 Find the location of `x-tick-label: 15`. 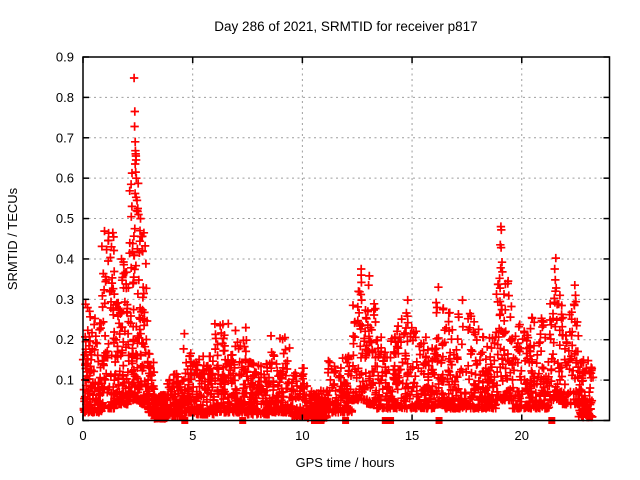

x-tick-label: 15 is located at coordinates (412, 435).